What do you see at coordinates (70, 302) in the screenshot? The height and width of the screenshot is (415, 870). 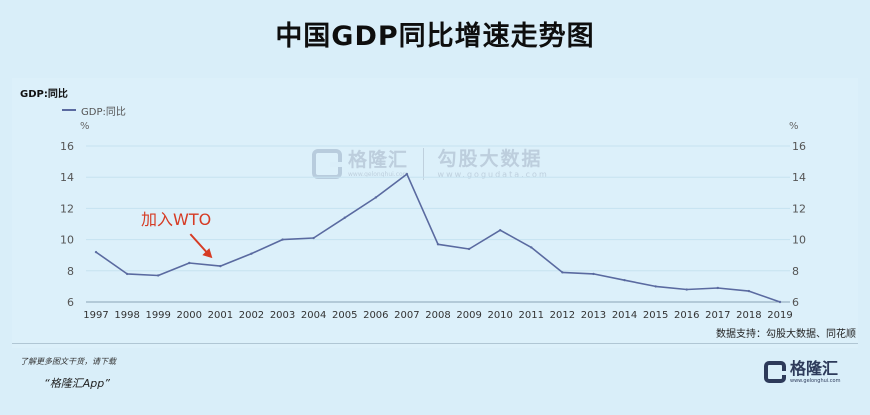 I see `y-tick-label-left: 6` at bounding box center [70, 302].